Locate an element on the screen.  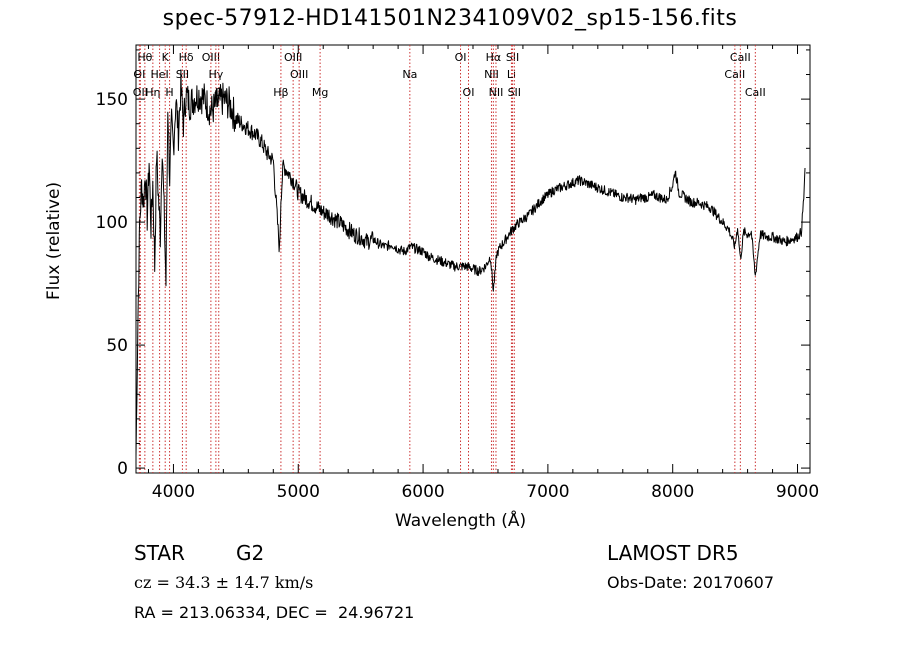
y-axis-label: Flux (relative) is located at coordinates (54, 240).